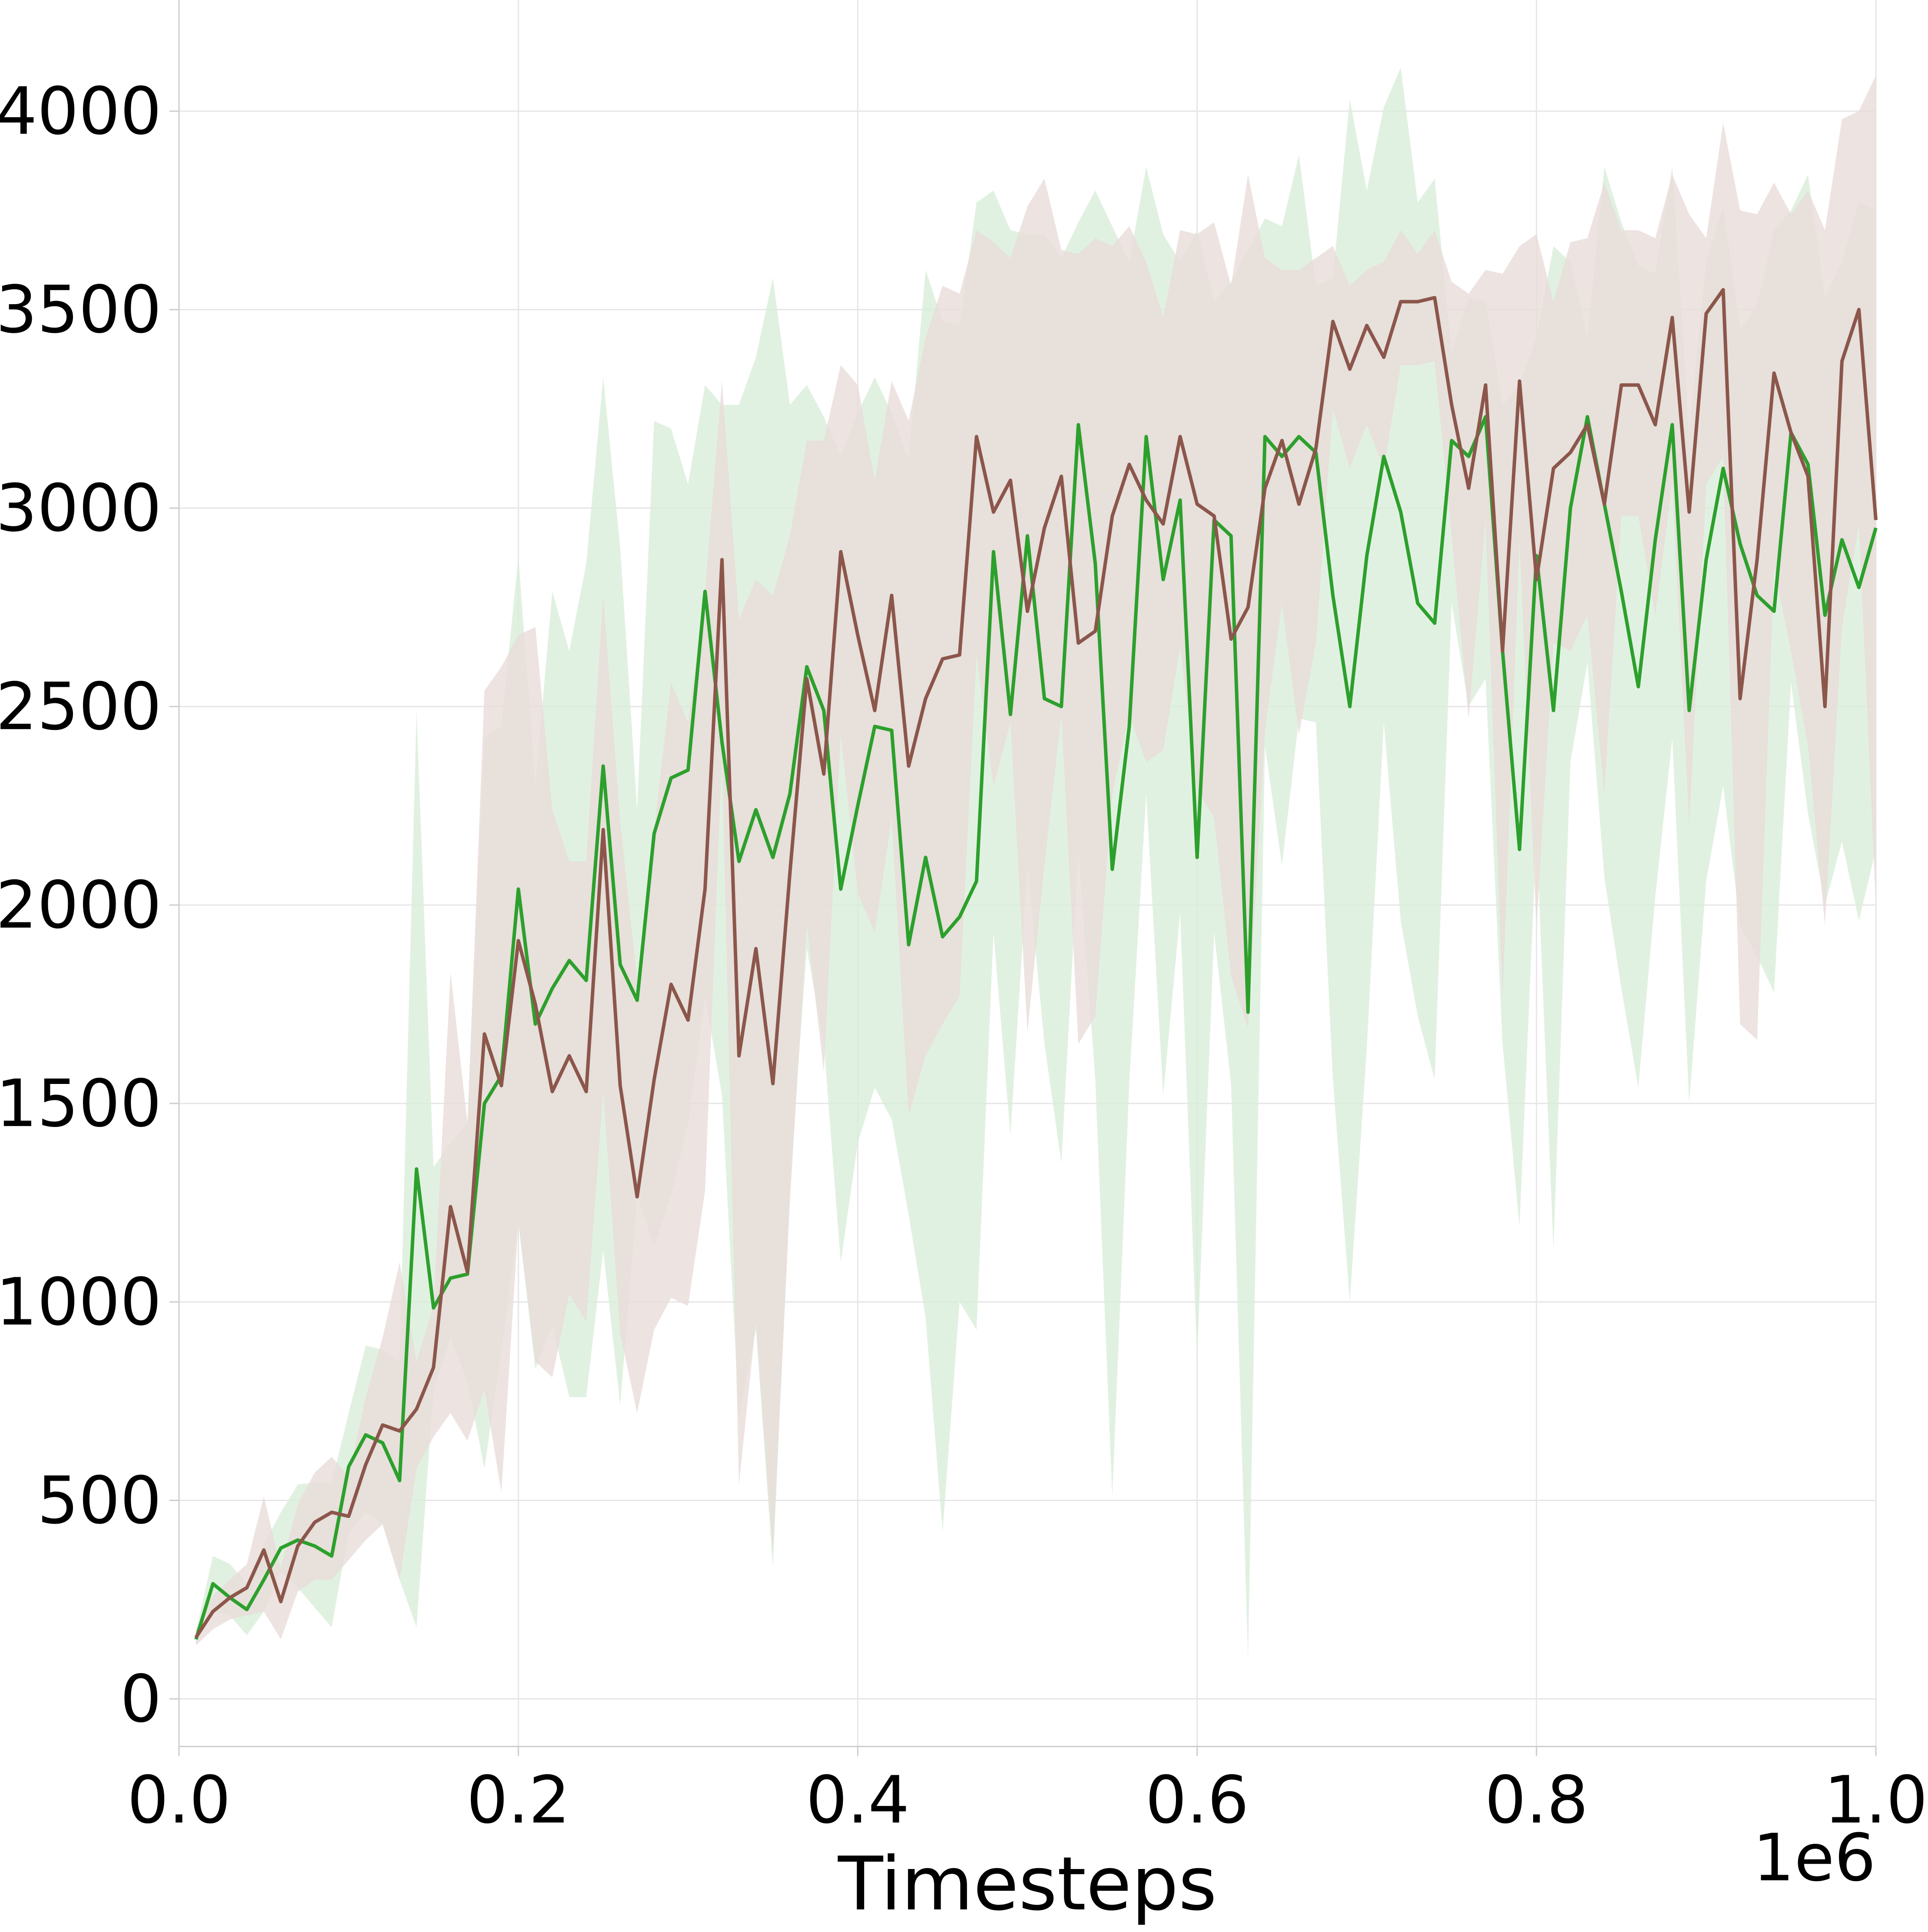  Describe the element at coordinates (81, 310) in the screenshot. I see `y-tick-label: 3500` at that location.